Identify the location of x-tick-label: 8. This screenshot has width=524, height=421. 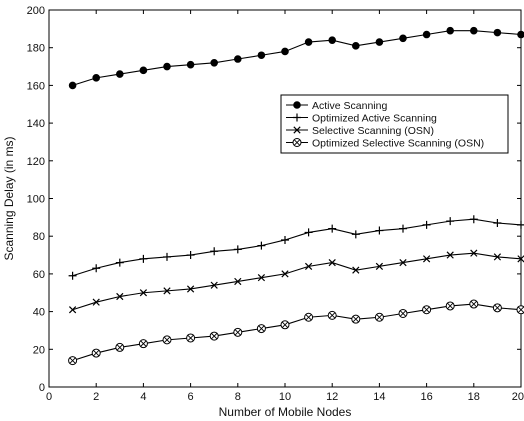
(238, 397).